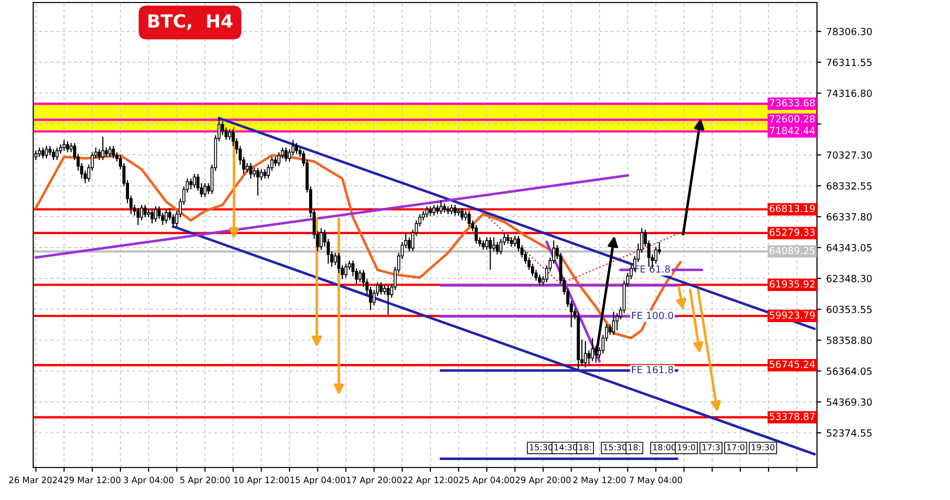  Describe the element at coordinates (543, 480) in the screenshot. I see `x-tick-label: 29 Apr 20:00` at that location.